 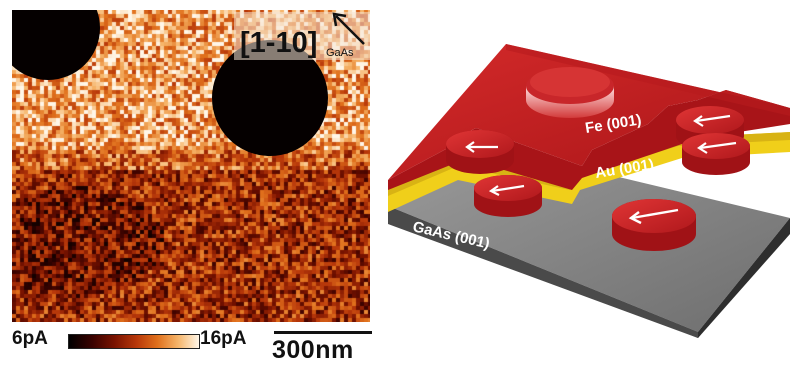 I want to click on dark-disk-right, so click(x=270, y=98).